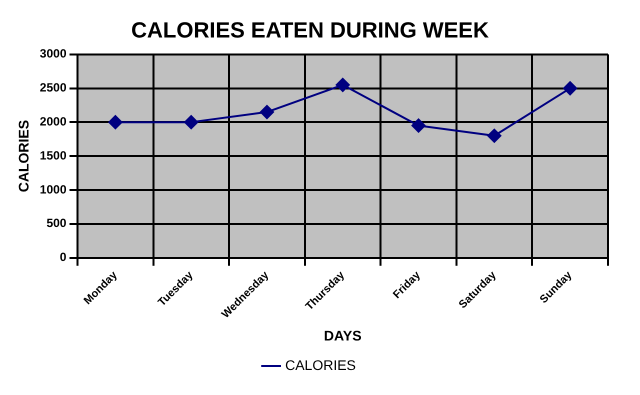 The width and height of the screenshot is (640, 395). What do you see at coordinates (310, 29) in the screenshot?
I see `chart-title: CALORIES EATEN DURING WEEK` at bounding box center [310, 29].